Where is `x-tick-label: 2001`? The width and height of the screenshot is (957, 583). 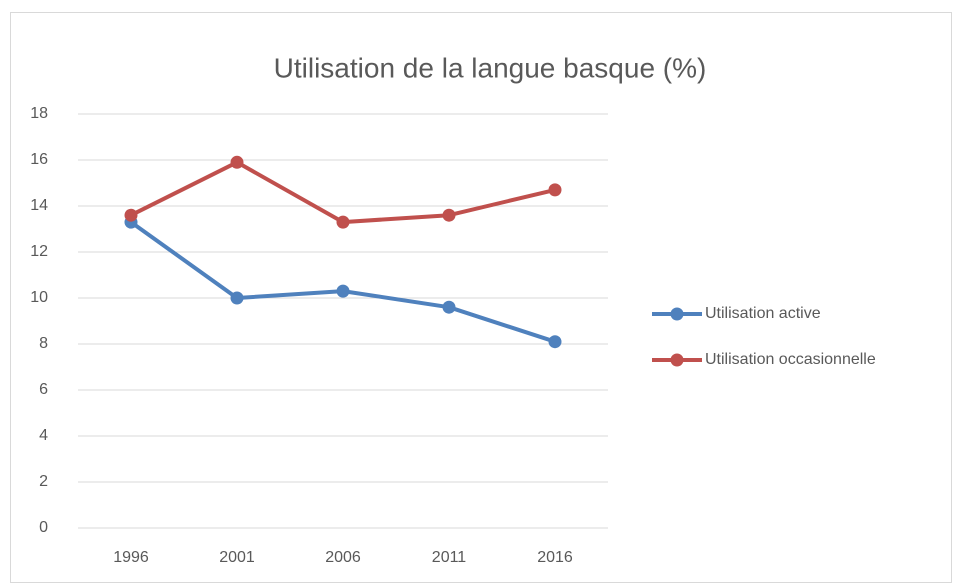
x-tick-label: 2001 is located at coordinates (237, 557).